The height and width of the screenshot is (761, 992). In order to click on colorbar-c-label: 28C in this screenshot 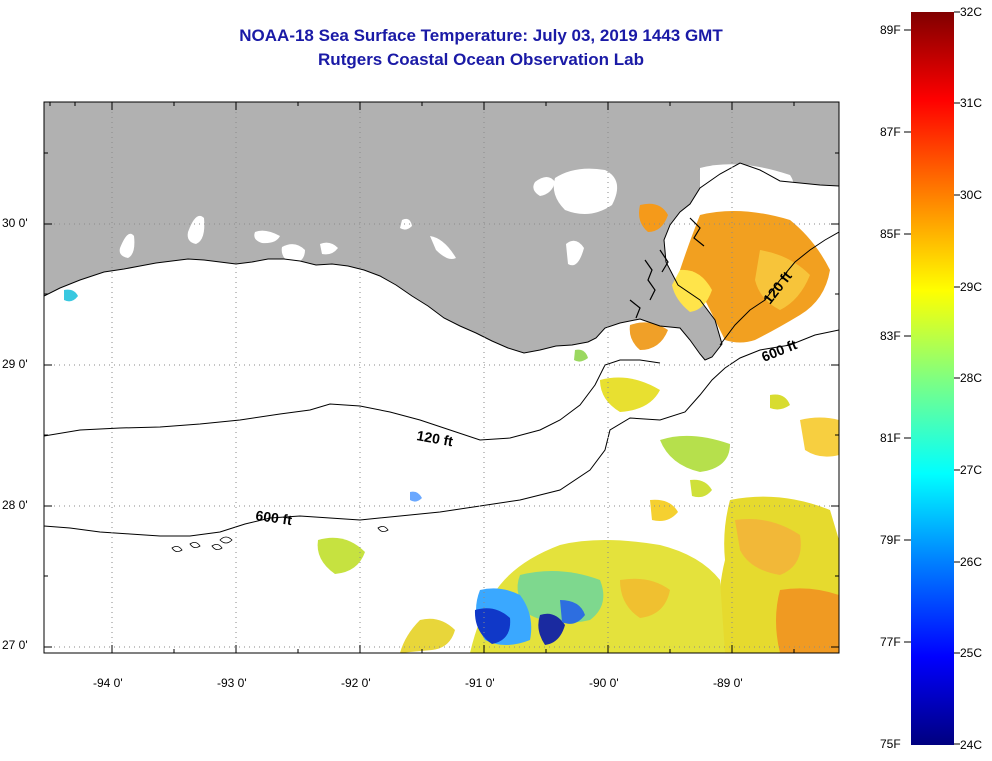, I will do `click(971, 378)`.